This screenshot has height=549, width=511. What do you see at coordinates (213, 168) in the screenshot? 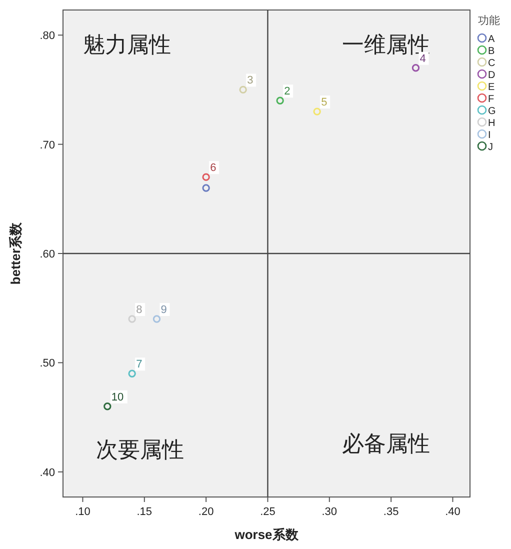
I see `annotation: 6` at bounding box center [213, 168].